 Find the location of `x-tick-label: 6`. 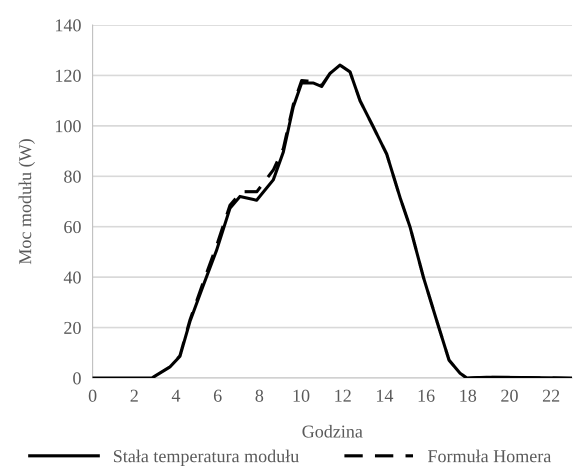

x-tick-label: 6 is located at coordinates (218, 396).